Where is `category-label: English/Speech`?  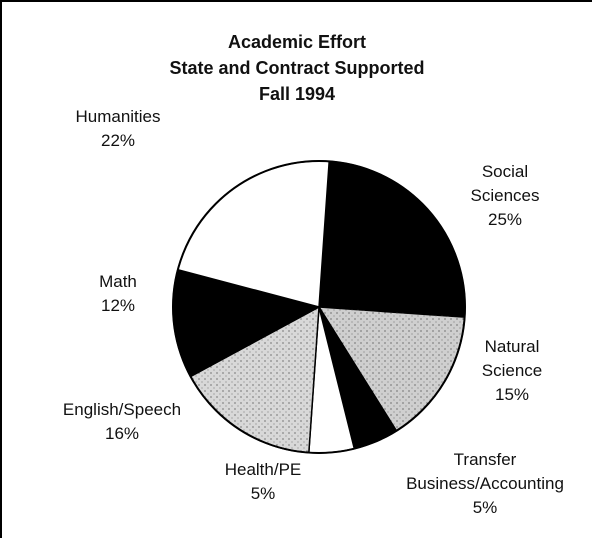
category-label: English/Speech is located at coordinates (122, 409).